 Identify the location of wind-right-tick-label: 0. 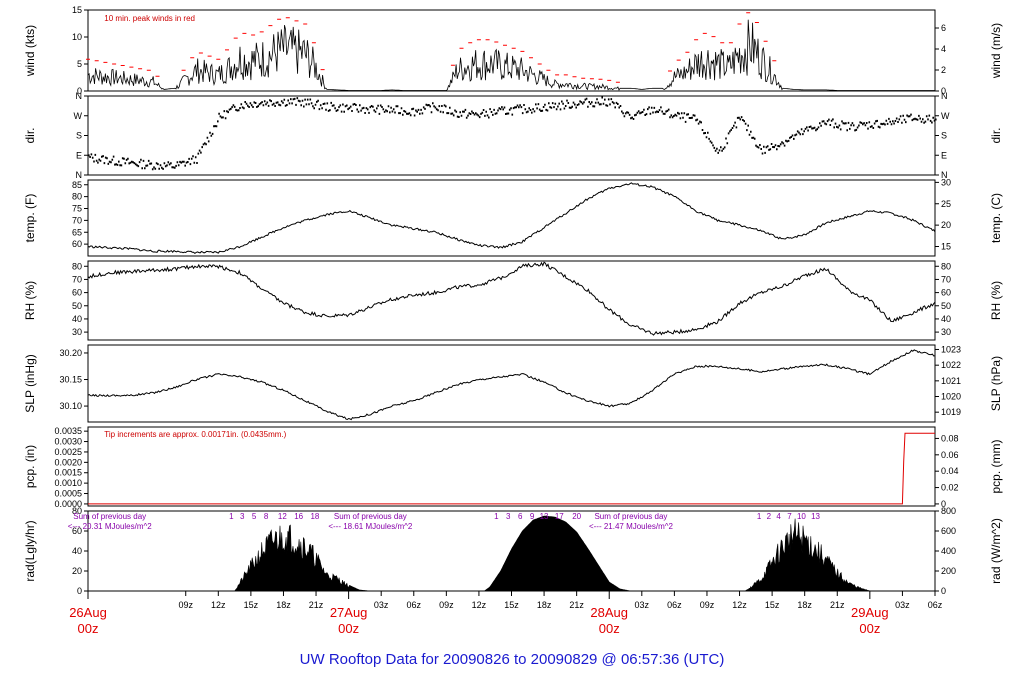
(943, 91).